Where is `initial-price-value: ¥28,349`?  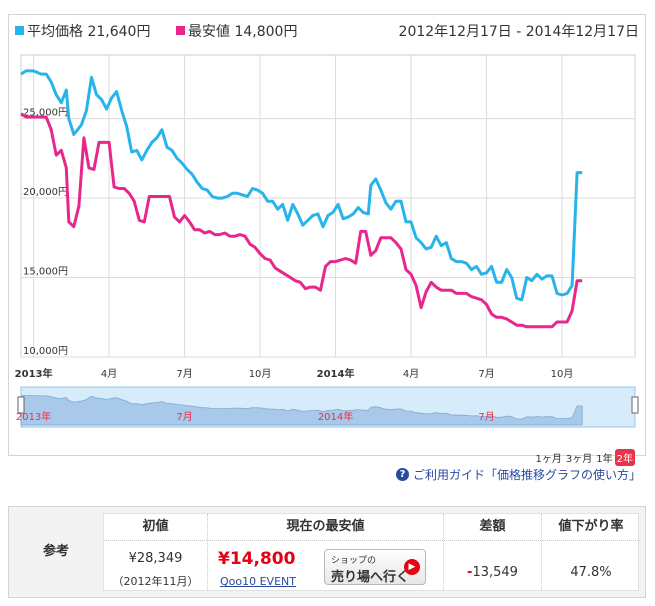 initial-price-value: ¥28,349 is located at coordinates (155, 558).